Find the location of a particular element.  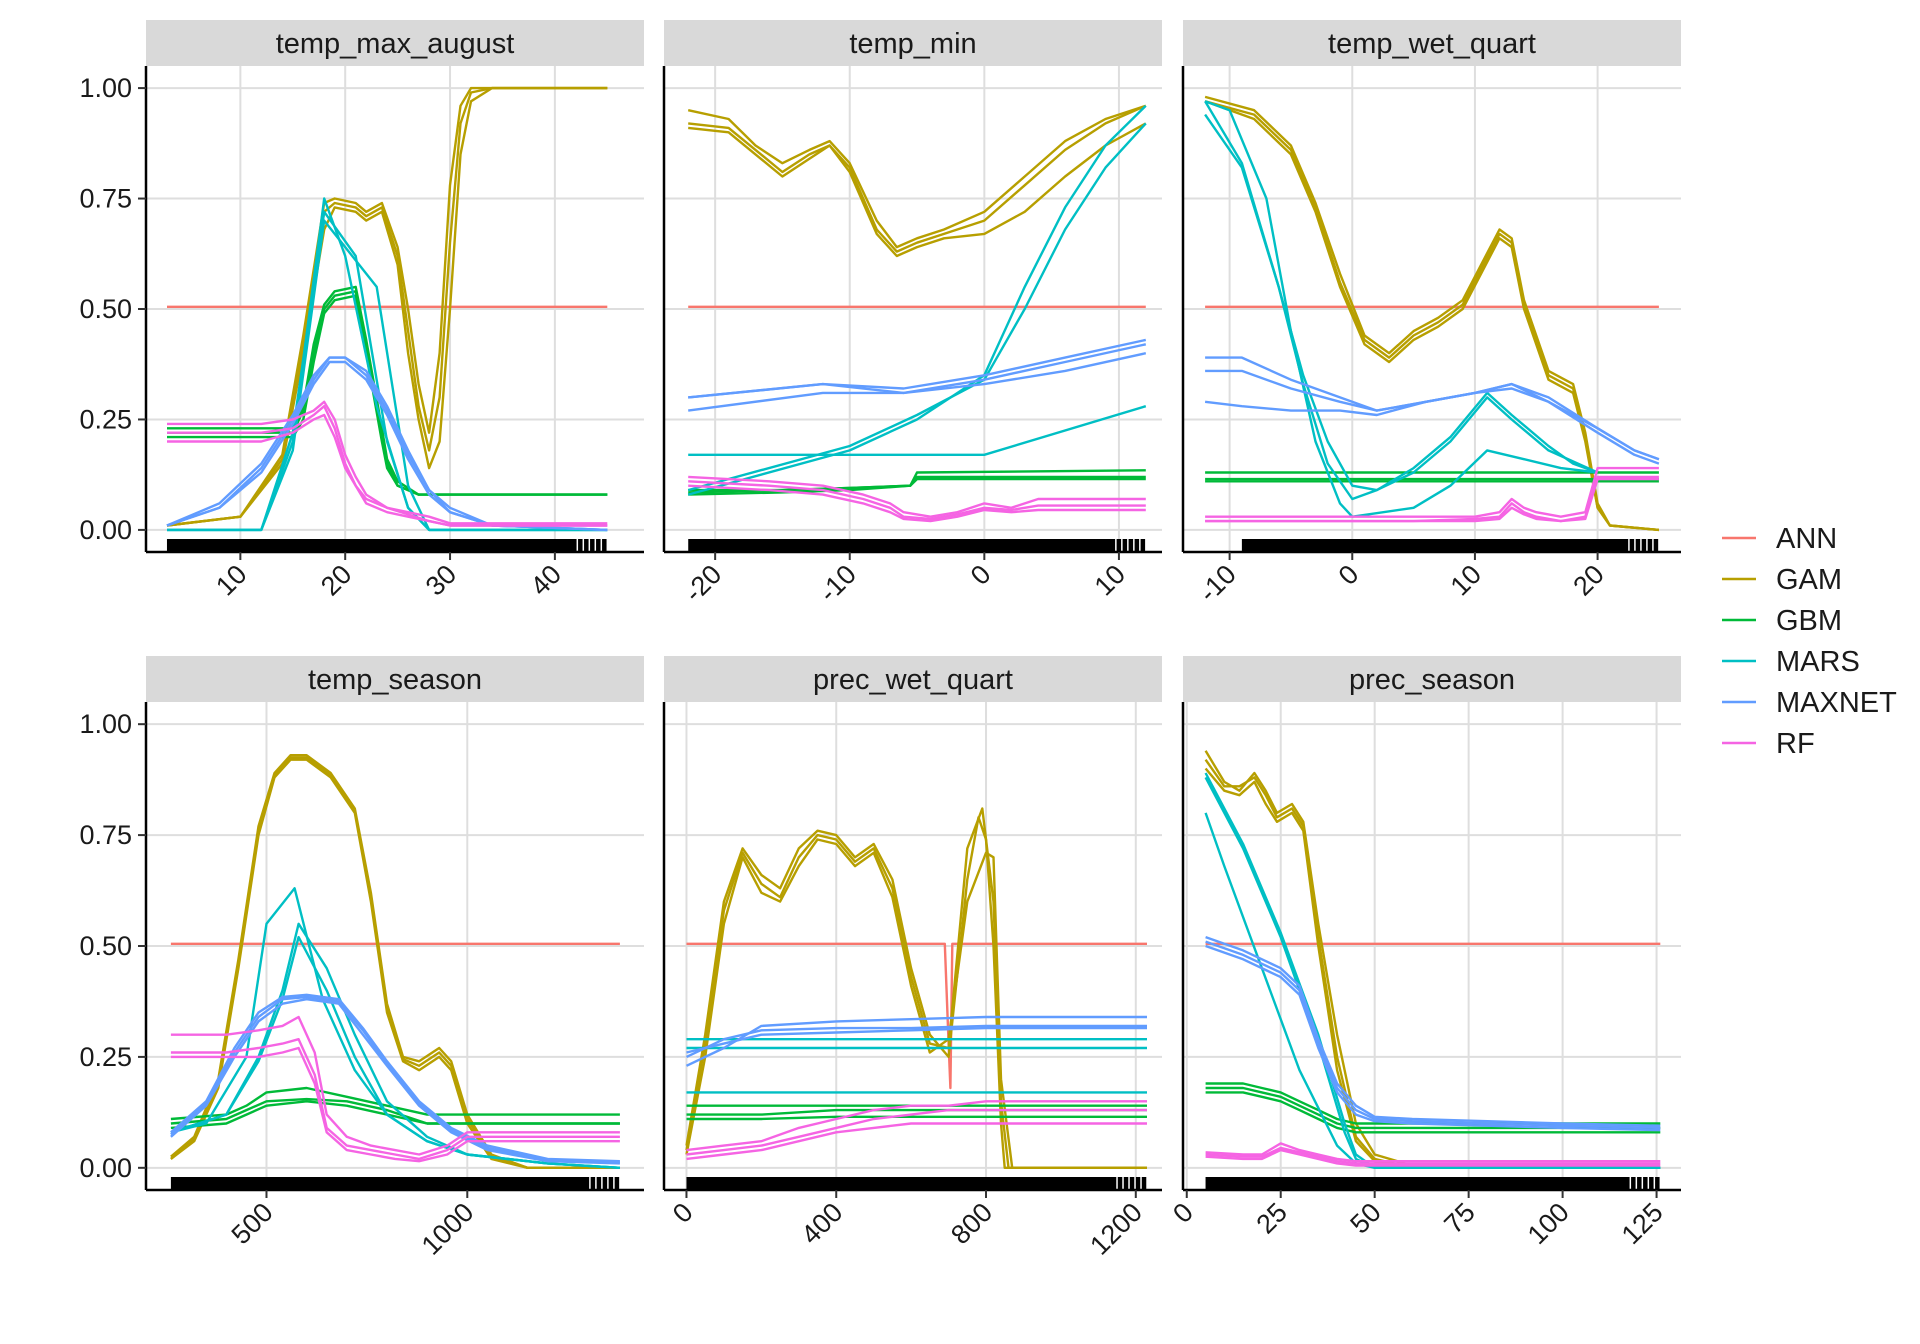

facet-title: temp_max_august is located at coordinates (395, 44).